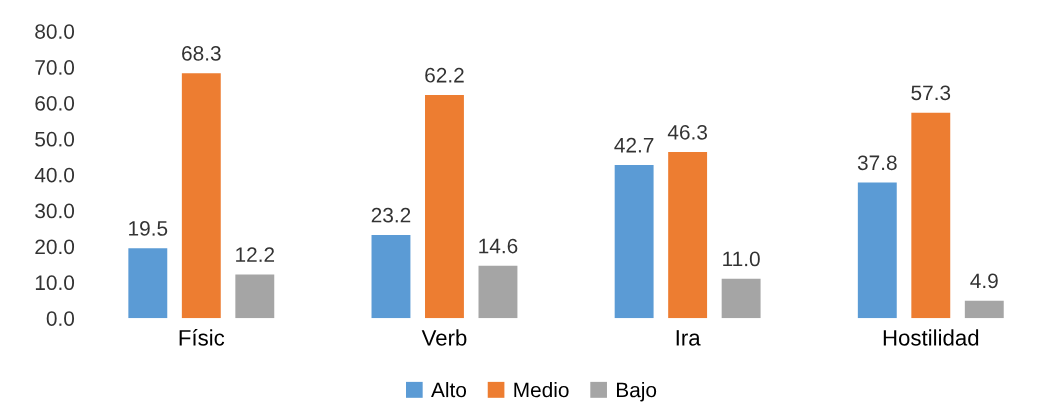  What do you see at coordinates (60, 318) in the screenshot?
I see `y-tick-label: 0.0` at bounding box center [60, 318].